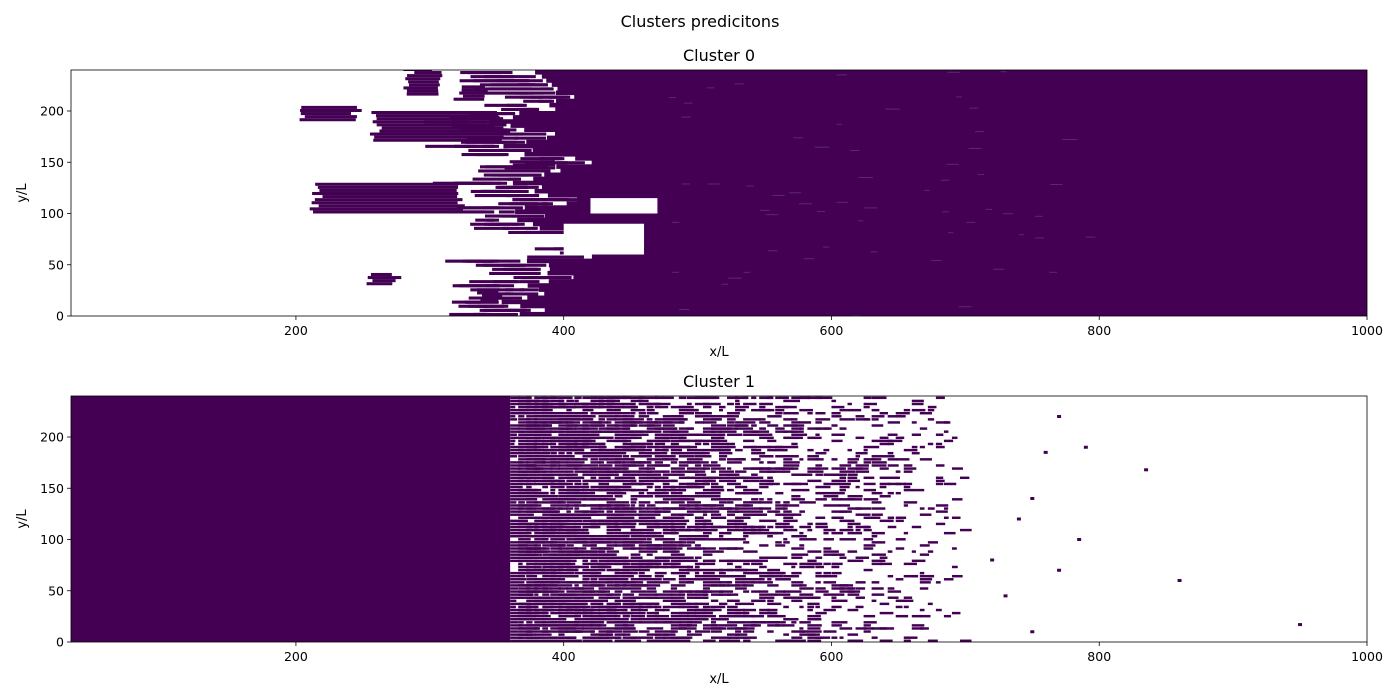 This screenshot has width=1400, height=700. Describe the element at coordinates (52, 111) in the screenshot. I see `y-tick-label: 200` at that location.